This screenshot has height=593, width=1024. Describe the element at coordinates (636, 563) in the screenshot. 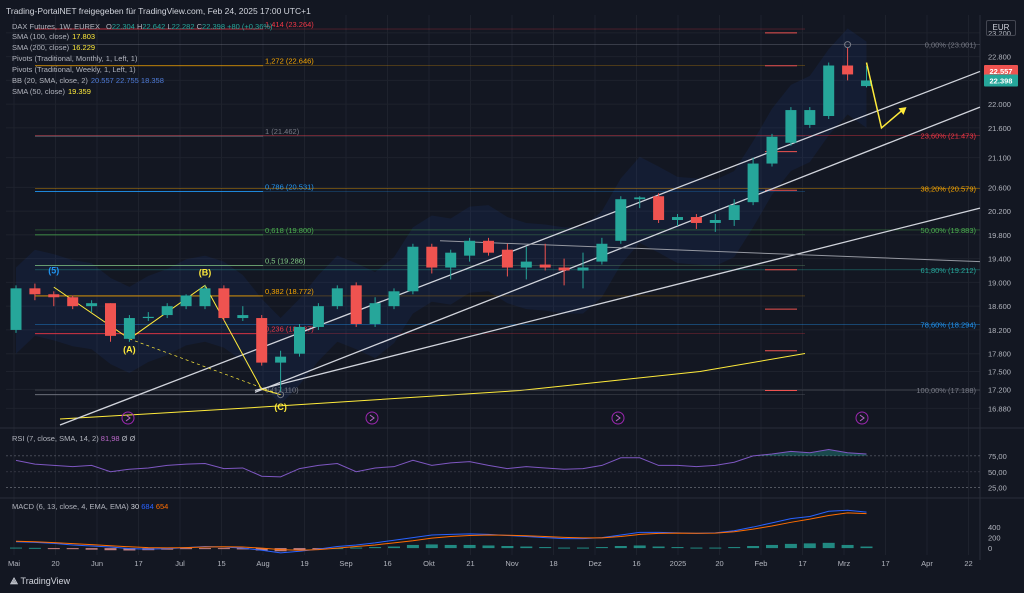

I see `time-axis-label: 16` at that location.